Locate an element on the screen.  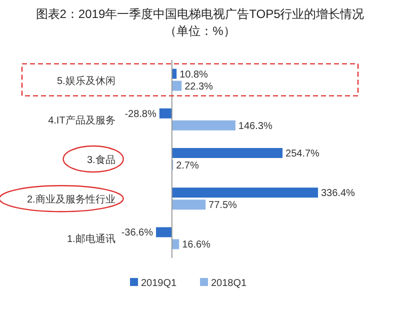
data-label: -36.6% is located at coordinates (137, 233).